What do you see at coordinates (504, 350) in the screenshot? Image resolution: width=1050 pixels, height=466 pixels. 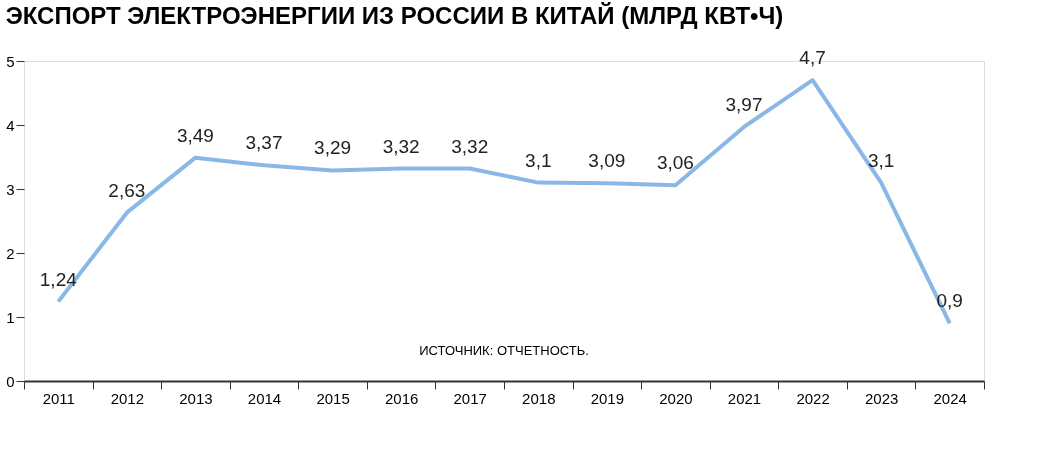 I see `annotation: ИСТОЧНИК: ОТЧЕТНОСТЬ.` at bounding box center [504, 350].